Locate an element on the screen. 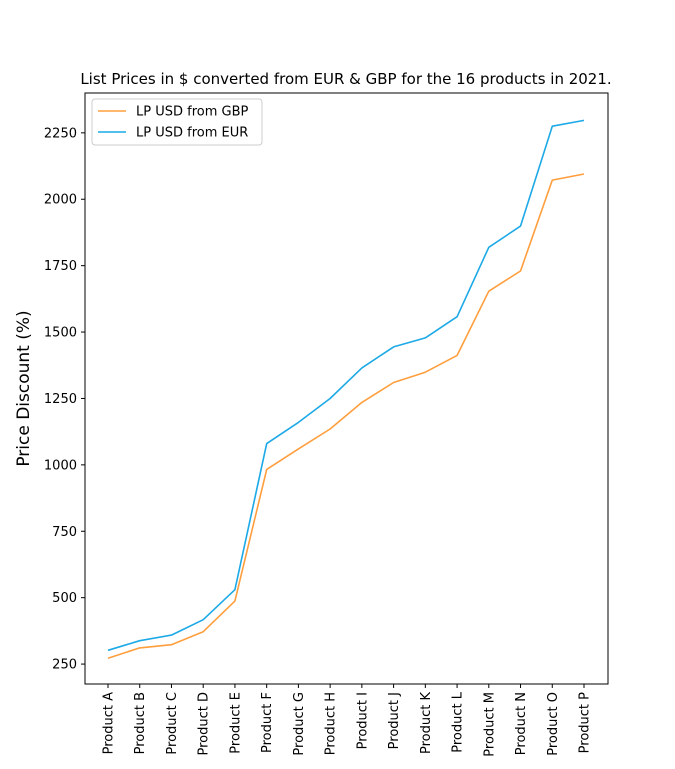 The width and height of the screenshot is (675, 769). x-tick-label: Product G is located at coordinates (299, 724).